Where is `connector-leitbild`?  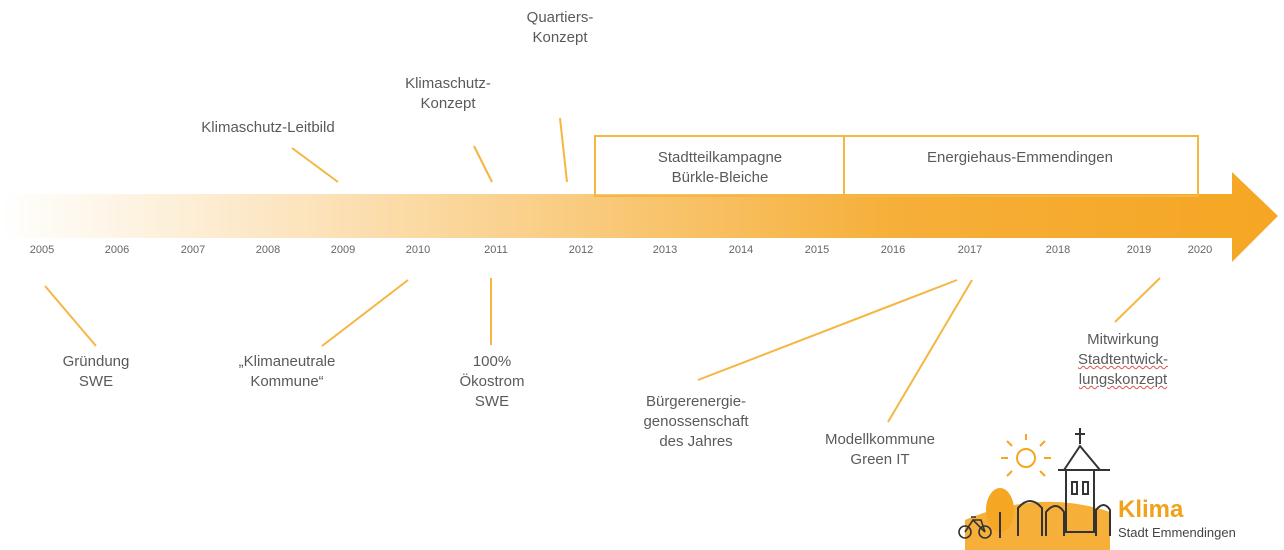
connector-leitbild is located at coordinates (315, 165).